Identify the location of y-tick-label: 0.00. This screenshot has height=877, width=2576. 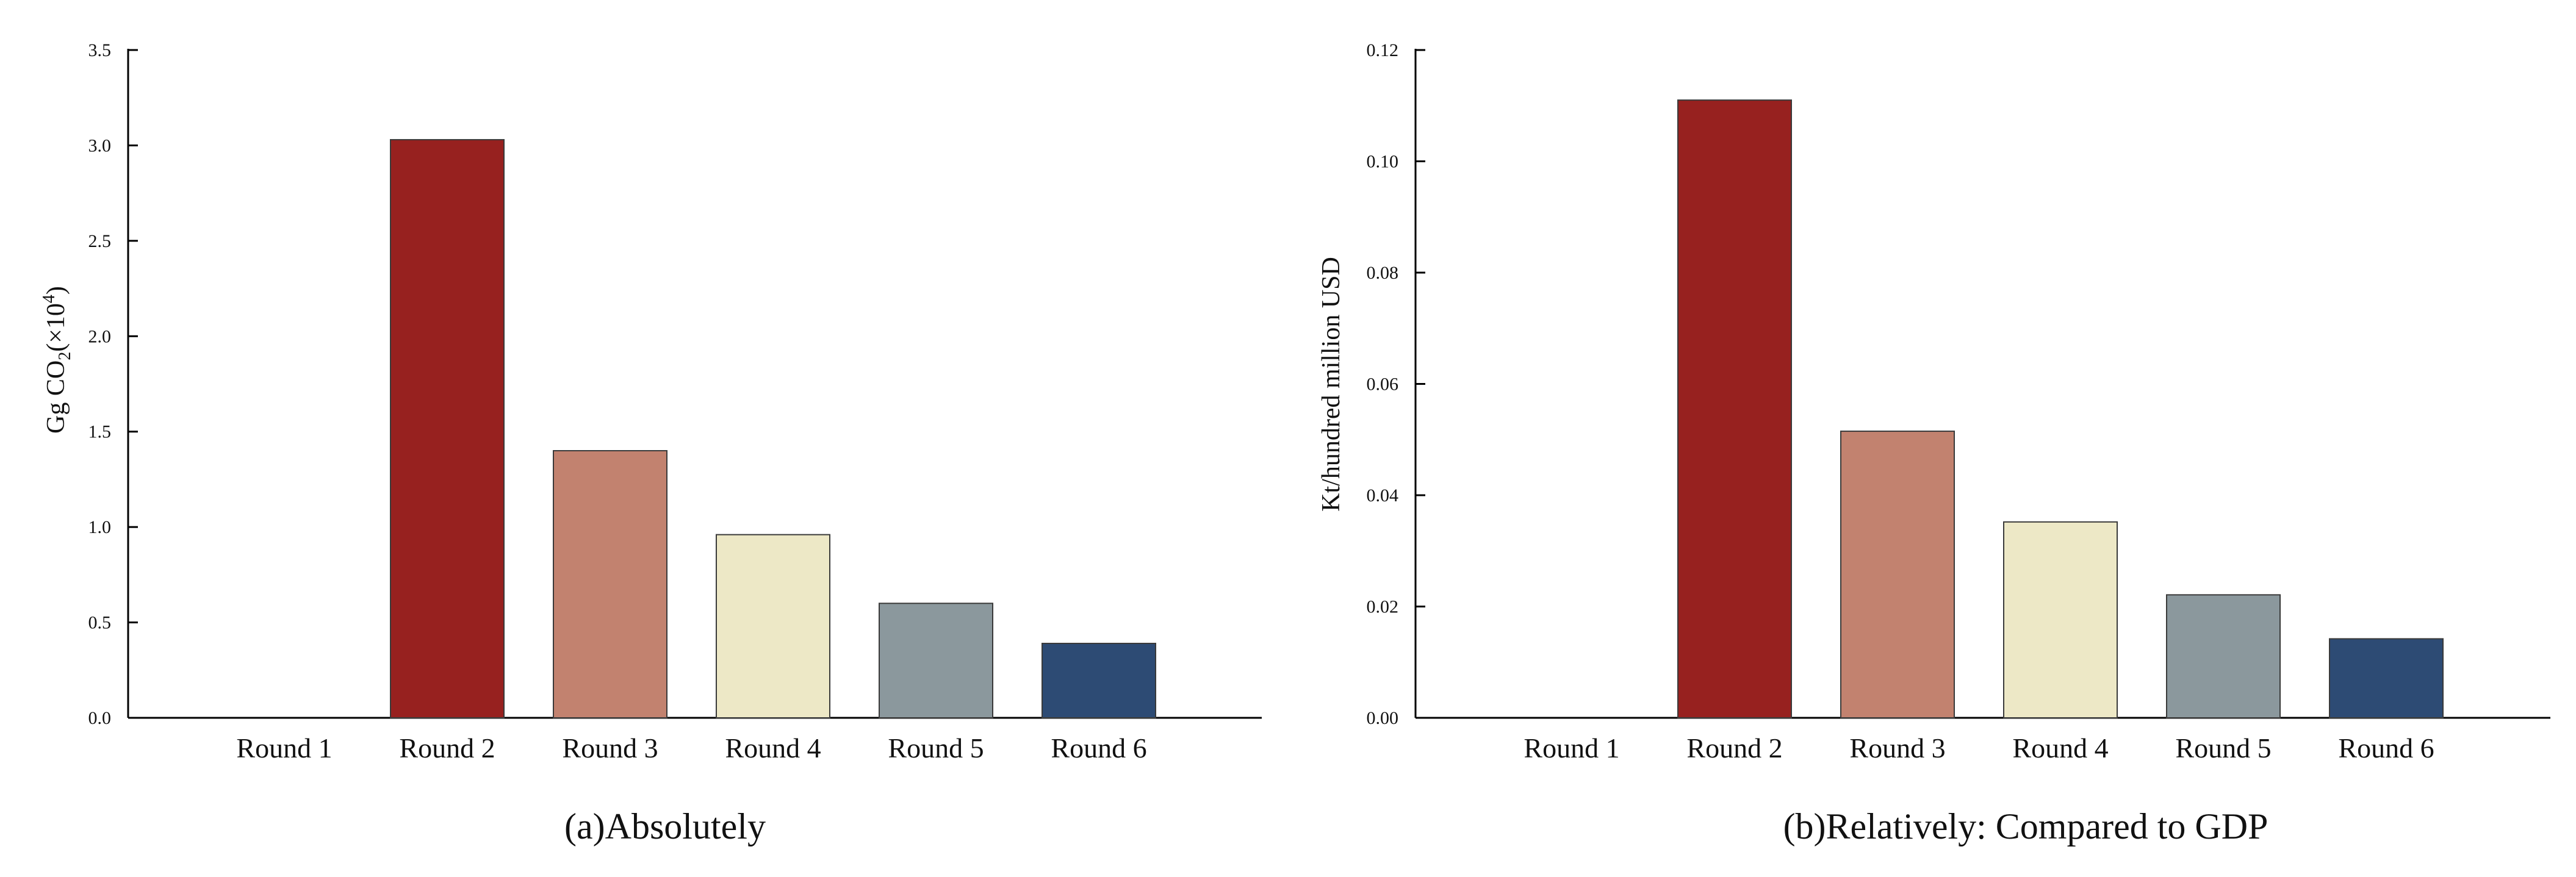
(1383, 718).